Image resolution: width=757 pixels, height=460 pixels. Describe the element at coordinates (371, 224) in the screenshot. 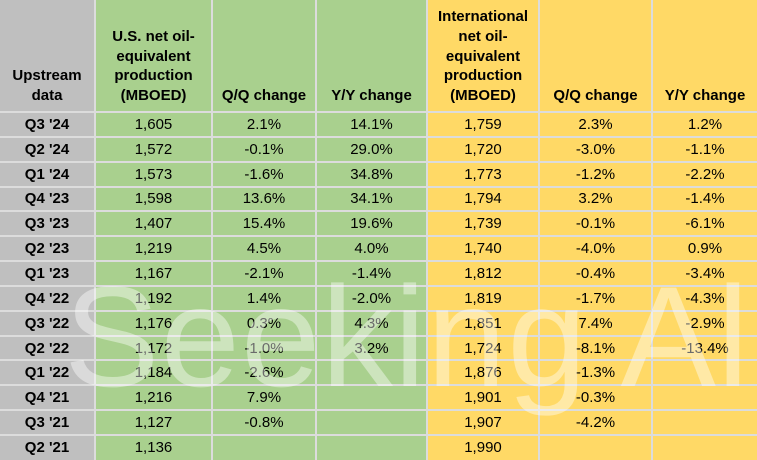

I see `us-yy-change-cell: 19.6%` at that location.